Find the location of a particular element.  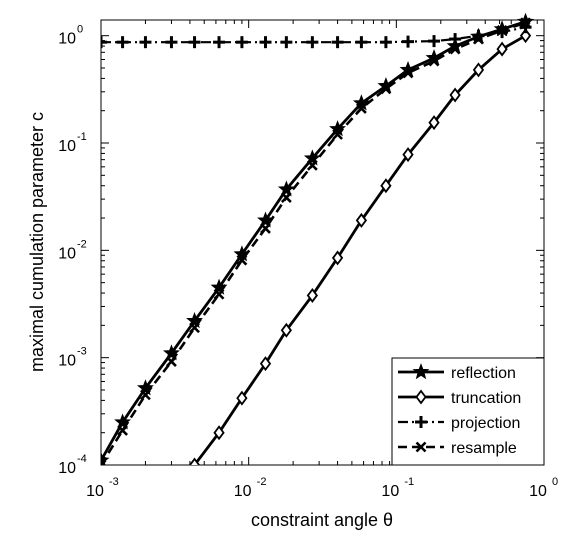

y-tick-exponent: 0 is located at coordinates (80, 30).